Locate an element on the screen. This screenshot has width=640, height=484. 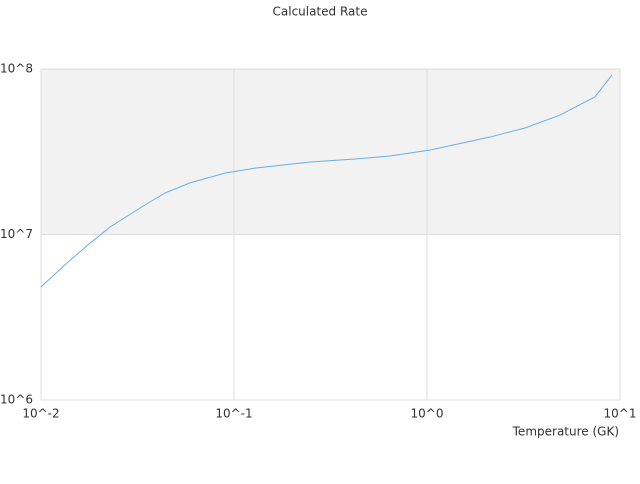
x-tick-label: 10^-1 is located at coordinates (233, 414).